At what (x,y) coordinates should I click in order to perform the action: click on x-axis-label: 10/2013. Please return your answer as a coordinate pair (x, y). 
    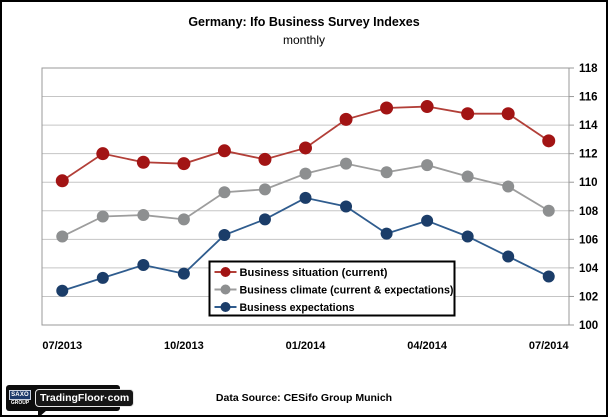
    Looking at the image, I should click on (184, 346).